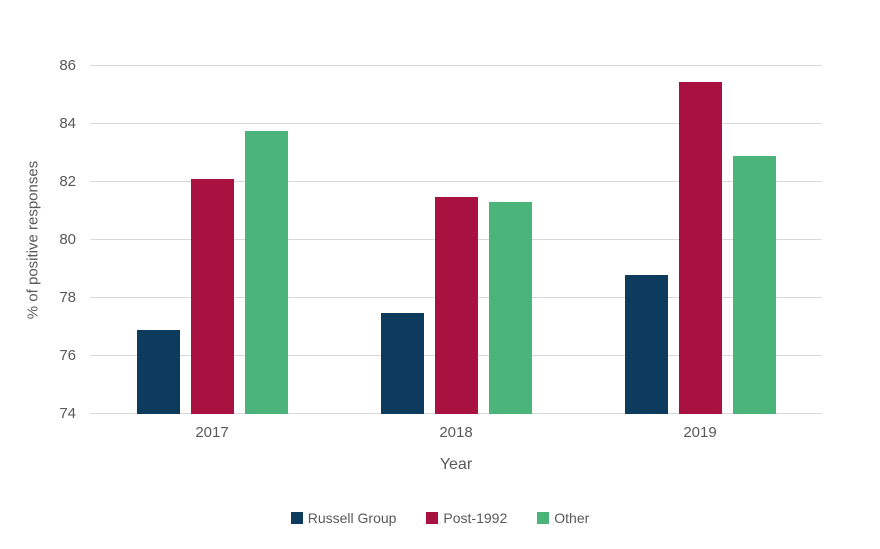  What do you see at coordinates (402, 363) in the screenshot?
I see `bar-russell-group-2018` at bounding box center [402, 363].